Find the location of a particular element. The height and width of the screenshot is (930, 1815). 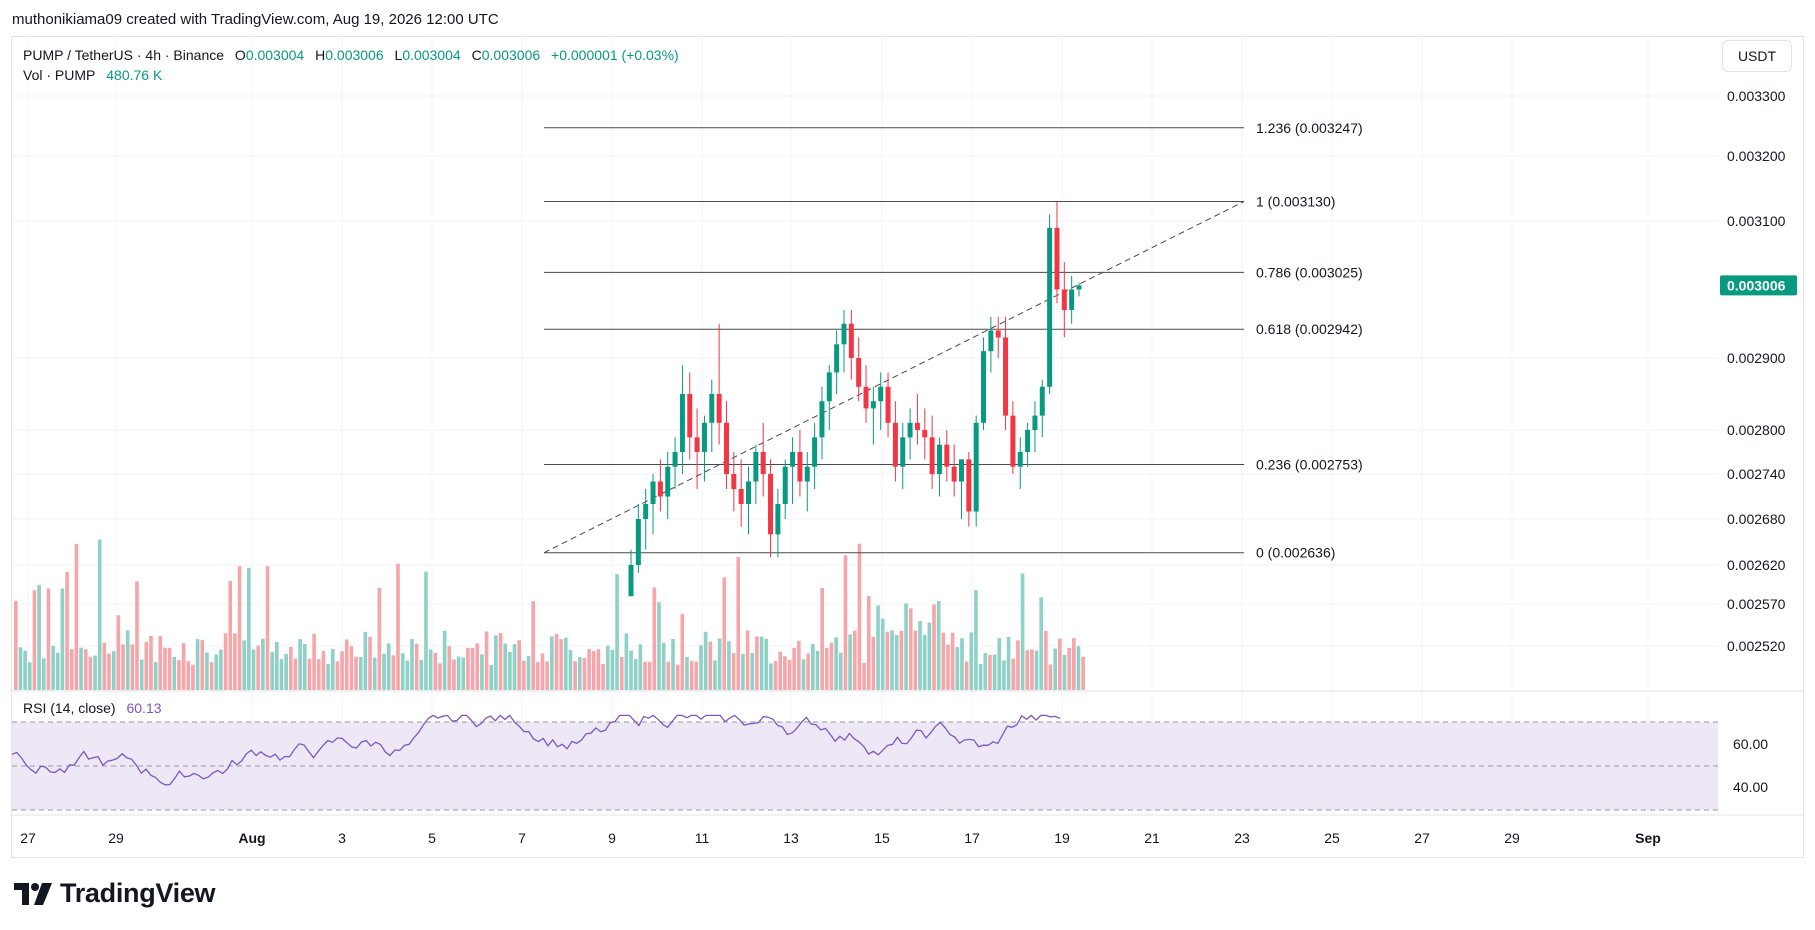

time-tick-label: 27 is located at coordinates (28, 838).